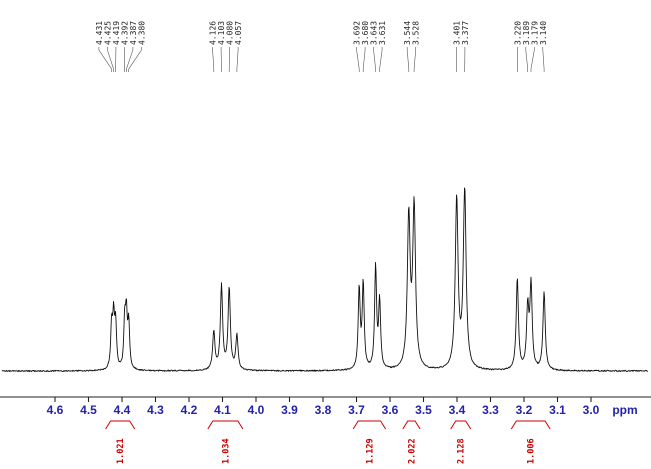 Image resolution: width=651 pixels, height=469 pixels. Describe the element at coordinates (213, 33) in the screenshot. I see `peak-ppm-label: 4.126` at that location.